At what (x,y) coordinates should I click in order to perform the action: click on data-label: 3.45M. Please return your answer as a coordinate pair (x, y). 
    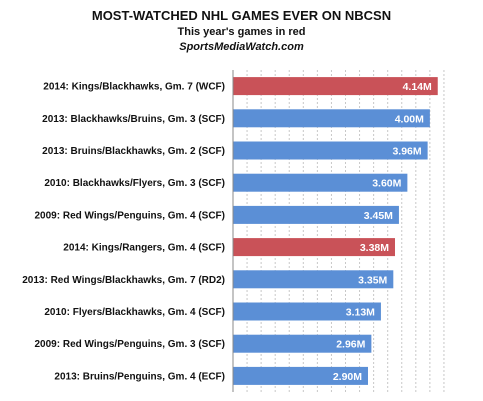
    Looking at the image, I should click on (378, 216).